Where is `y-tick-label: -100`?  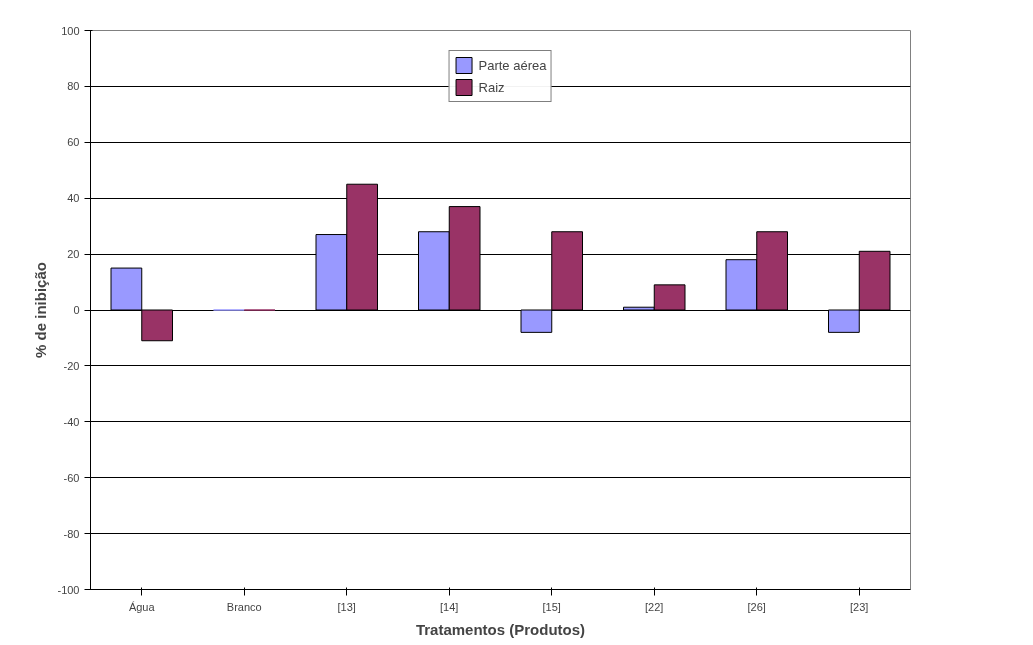
y-tick-label: -100 is located at coordinates (68, 589).